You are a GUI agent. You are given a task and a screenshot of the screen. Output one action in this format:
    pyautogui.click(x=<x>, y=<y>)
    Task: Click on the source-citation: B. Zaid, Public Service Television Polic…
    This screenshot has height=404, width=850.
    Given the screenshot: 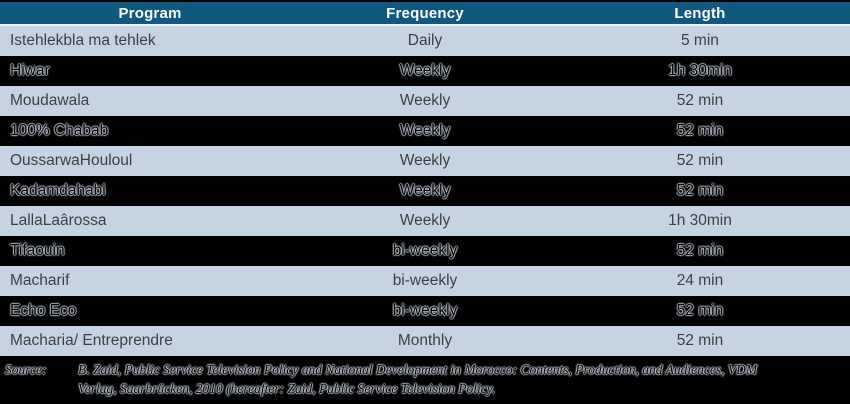 What is the action you would take?
    pyautogui.click(x=464, y=379)
    